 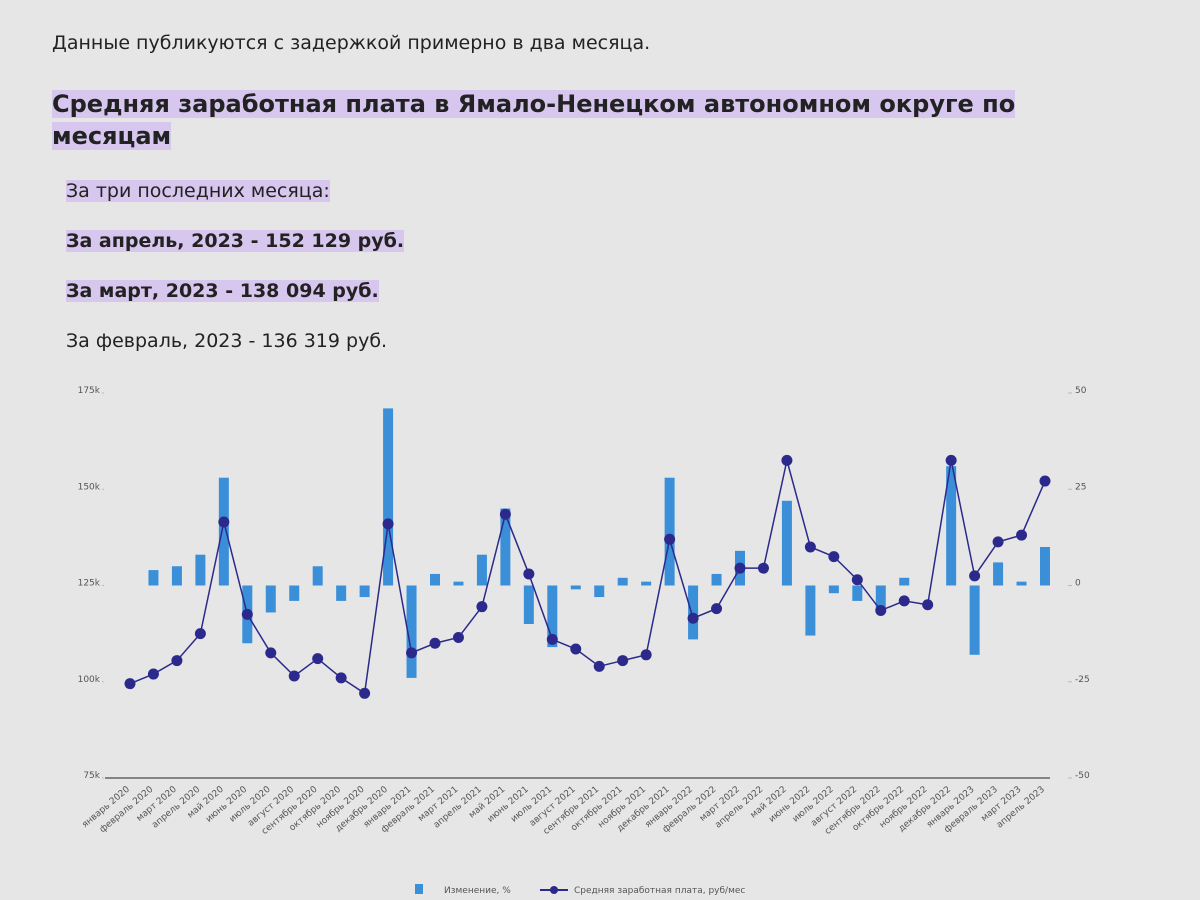 I want to click on y2-tick-label: 50, so click(x=1081, y=391).